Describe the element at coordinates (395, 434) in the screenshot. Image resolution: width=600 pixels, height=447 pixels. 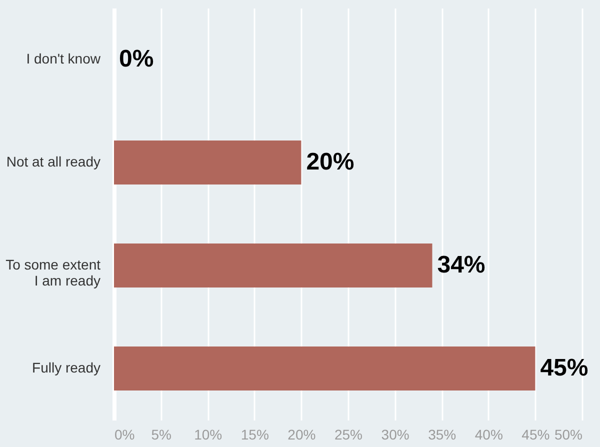
I see `x-tick-label: 30%` at that location.